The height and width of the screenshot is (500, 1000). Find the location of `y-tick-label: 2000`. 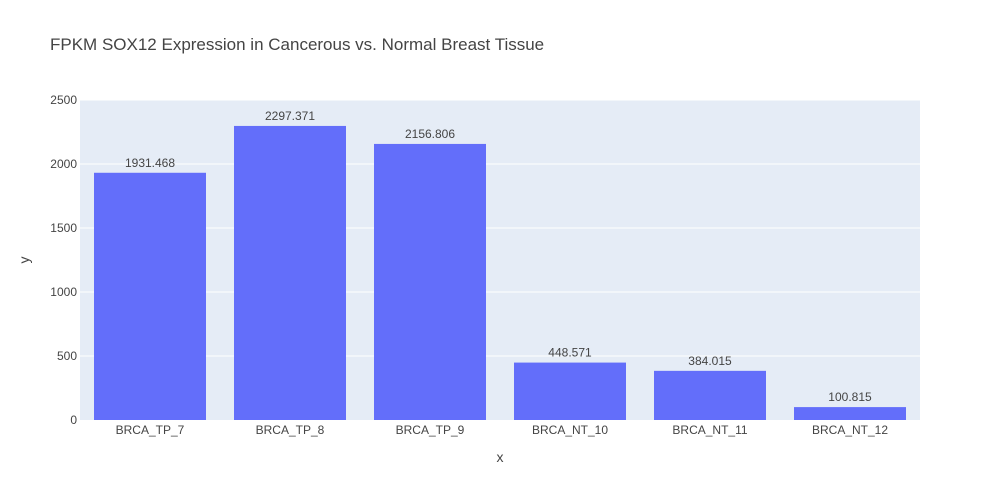

y-tick-label: 2000 is located at coordinates (63, 164).